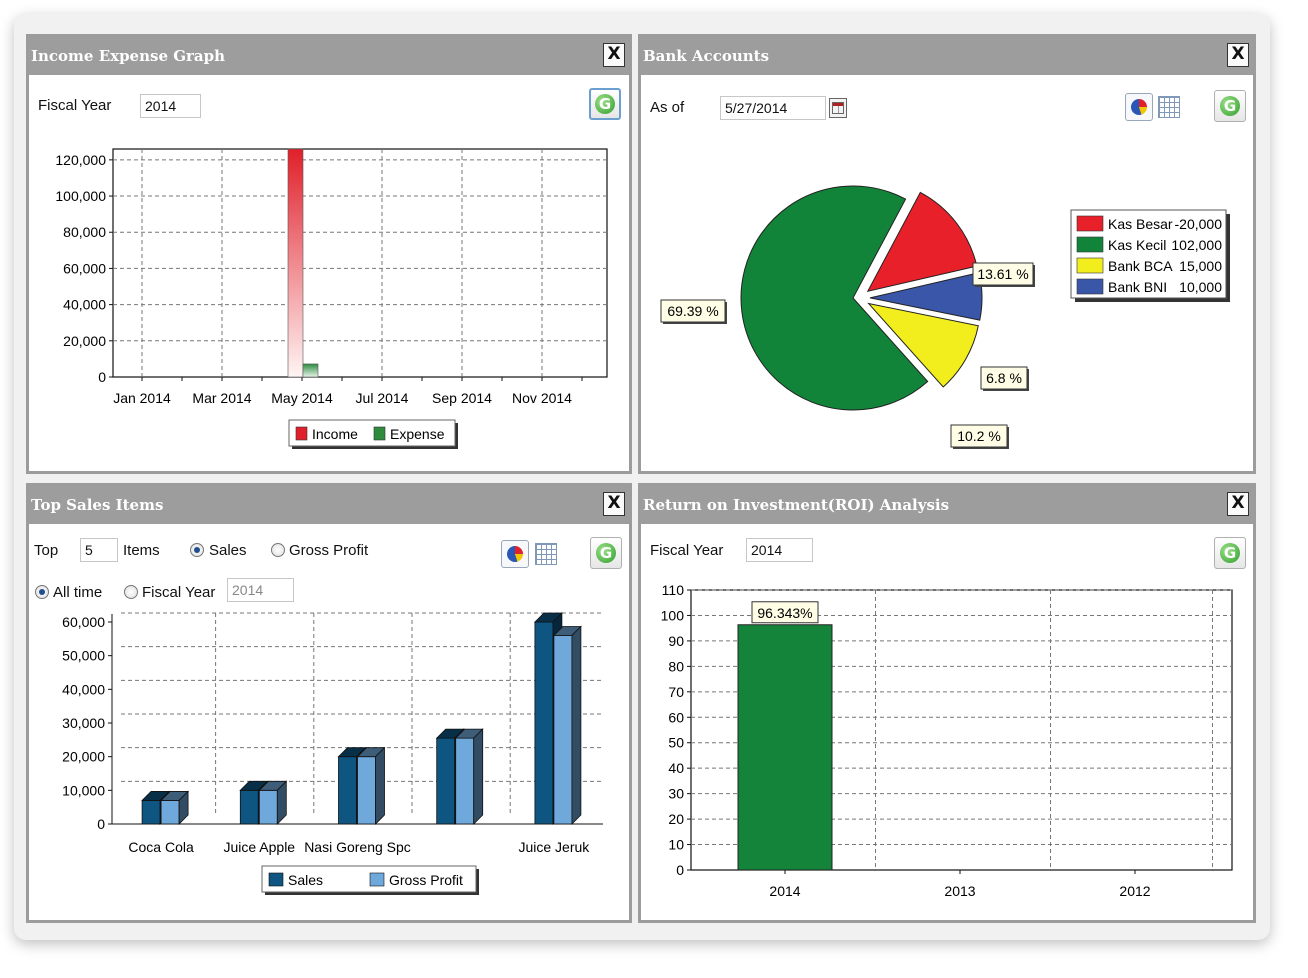 Image resolution: width=1308 pixels, height=978 pixels. Describe the element at coordinates (676, 768) in the screenshot. I see `y-tick-label: 40` at that location.